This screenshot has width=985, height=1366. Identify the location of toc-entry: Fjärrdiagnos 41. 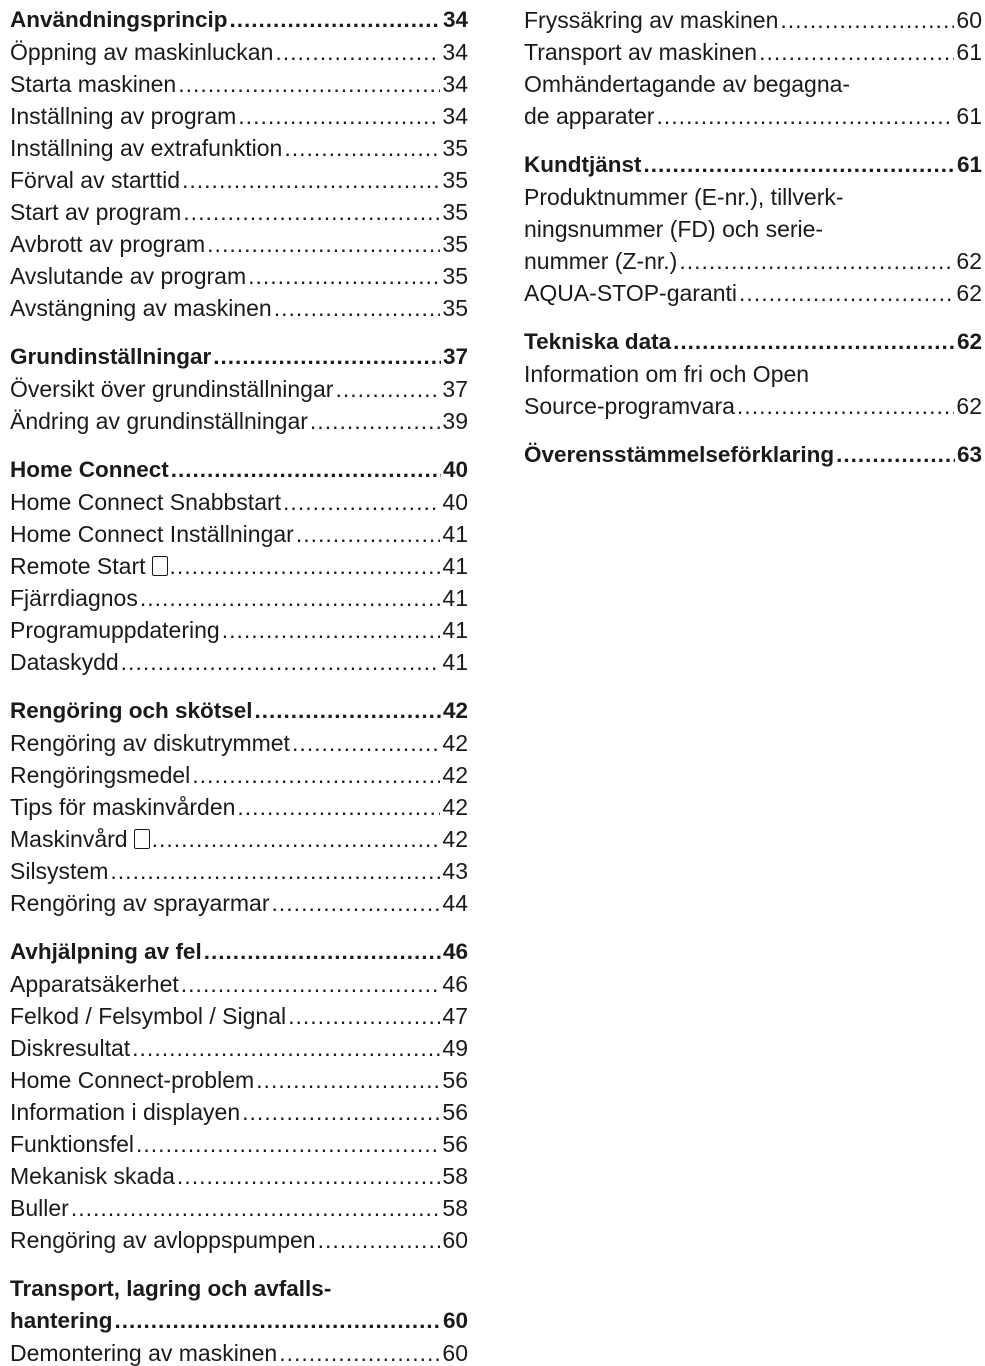
(239, 598).